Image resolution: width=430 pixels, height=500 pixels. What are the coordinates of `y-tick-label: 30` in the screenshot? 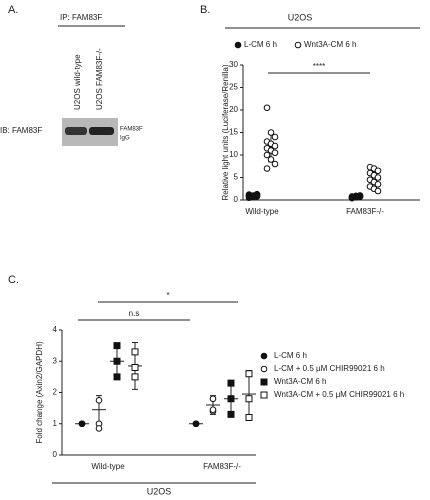 It's located at (233, 64).